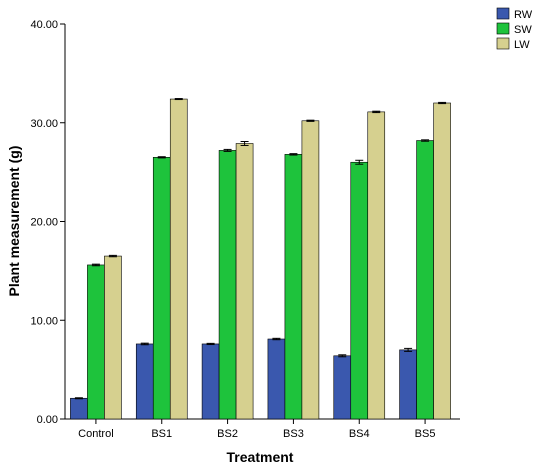 This screenshot has width=550, height=468. Describe the element at coordinates (227, 434) in the screenshot. I see `x-tick-label: BS2` at that location.